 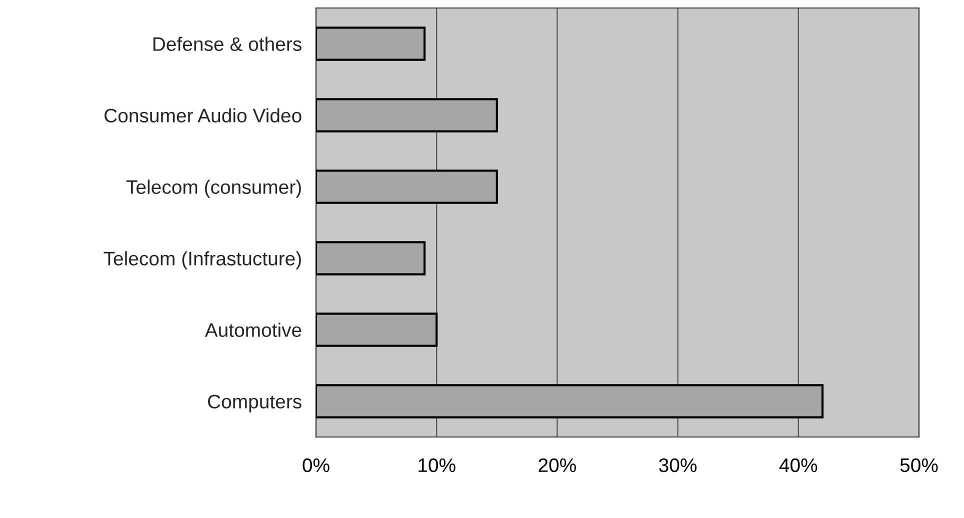 What do you see at coordinates (253, 329) in the screenshot?
I see `y-tick-label: Automotive` at bounding box center [253, 329].